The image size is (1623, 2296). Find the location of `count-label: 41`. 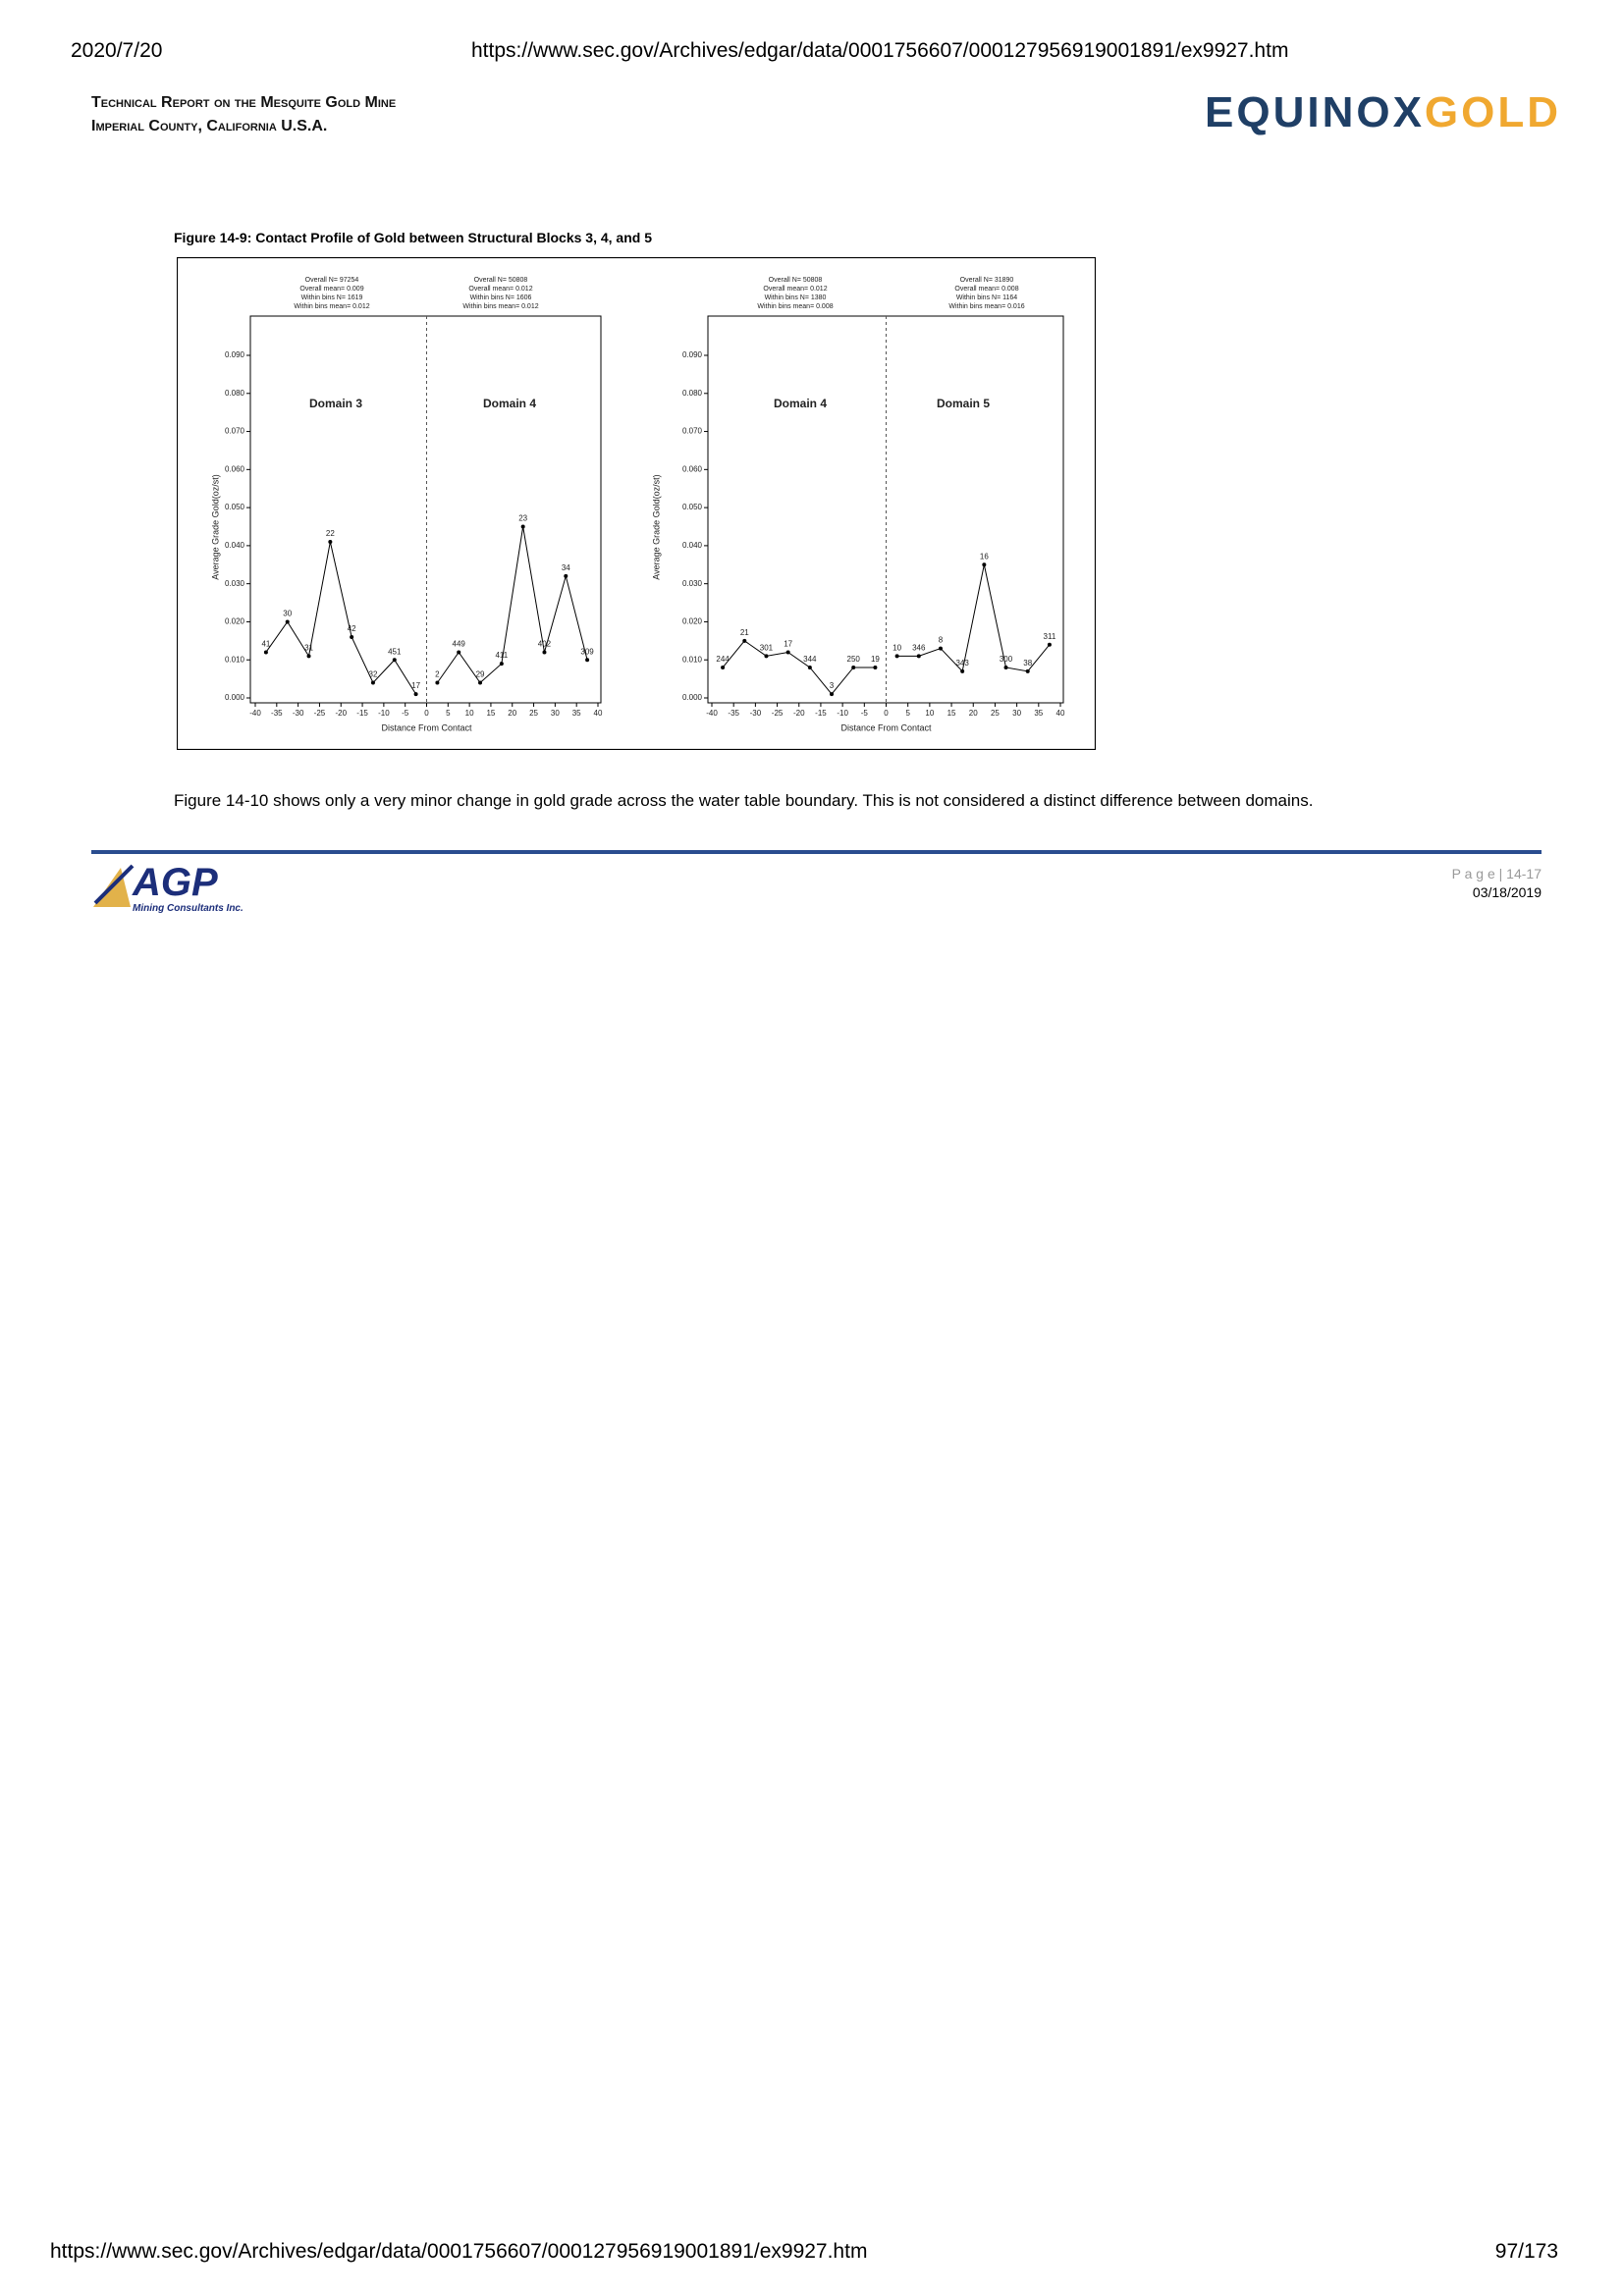

count-label: 41 is located at coordinates (265, 644).